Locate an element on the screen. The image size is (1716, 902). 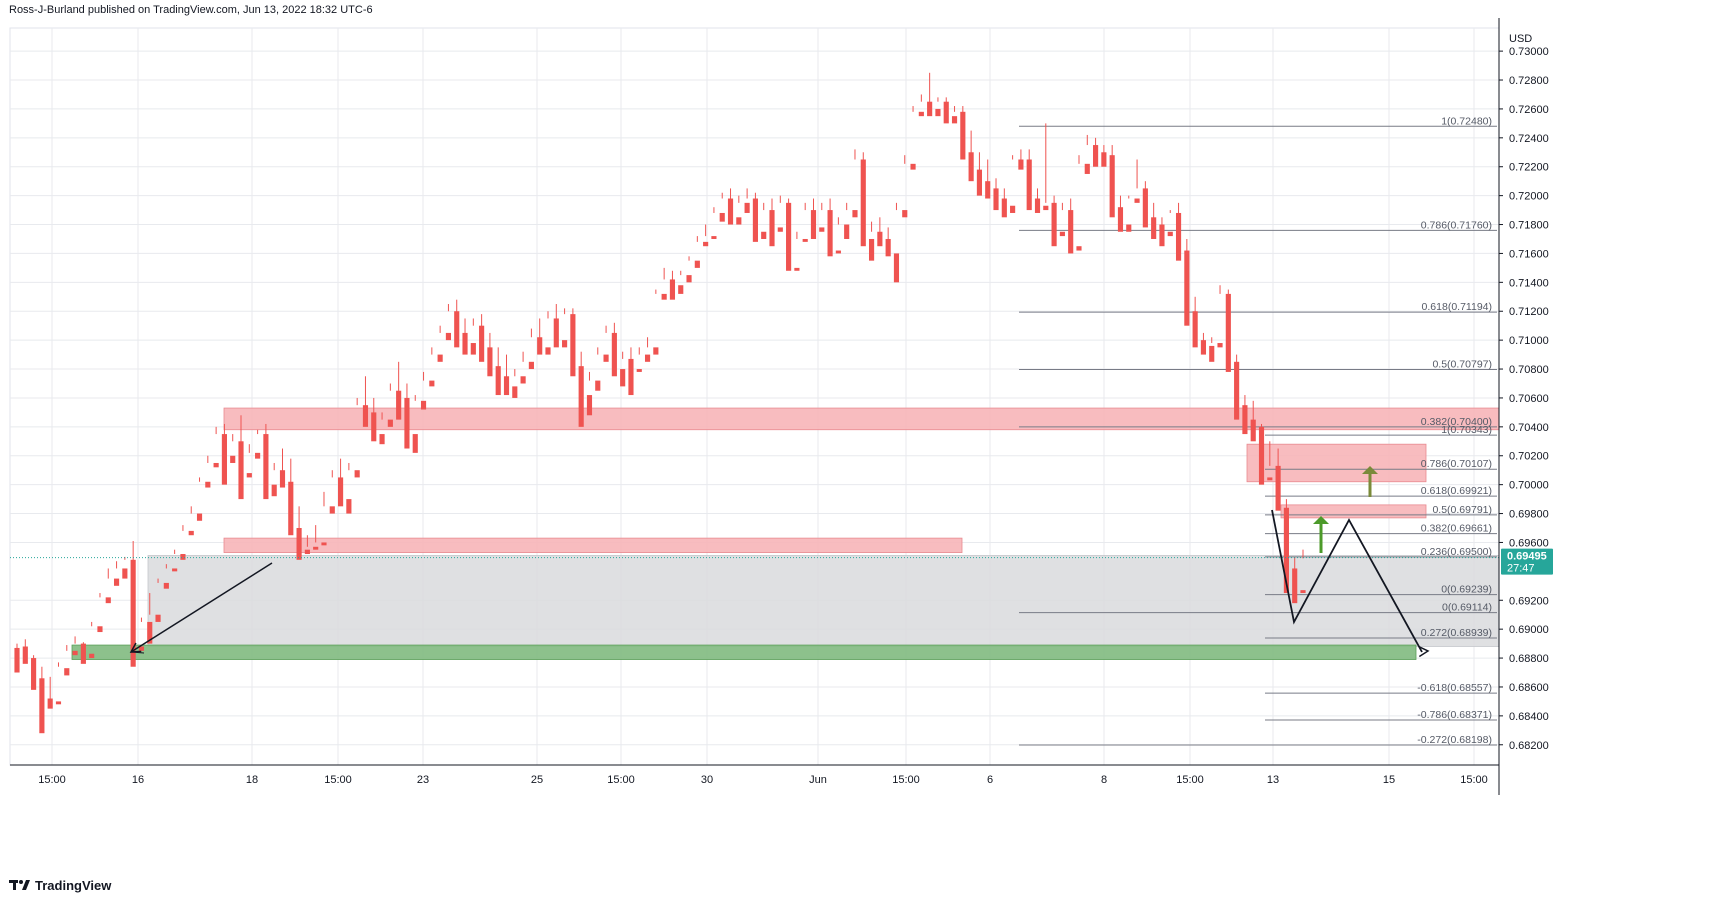
fib-label: 0.382(0.70400) is located at coordinates (1456, 422).